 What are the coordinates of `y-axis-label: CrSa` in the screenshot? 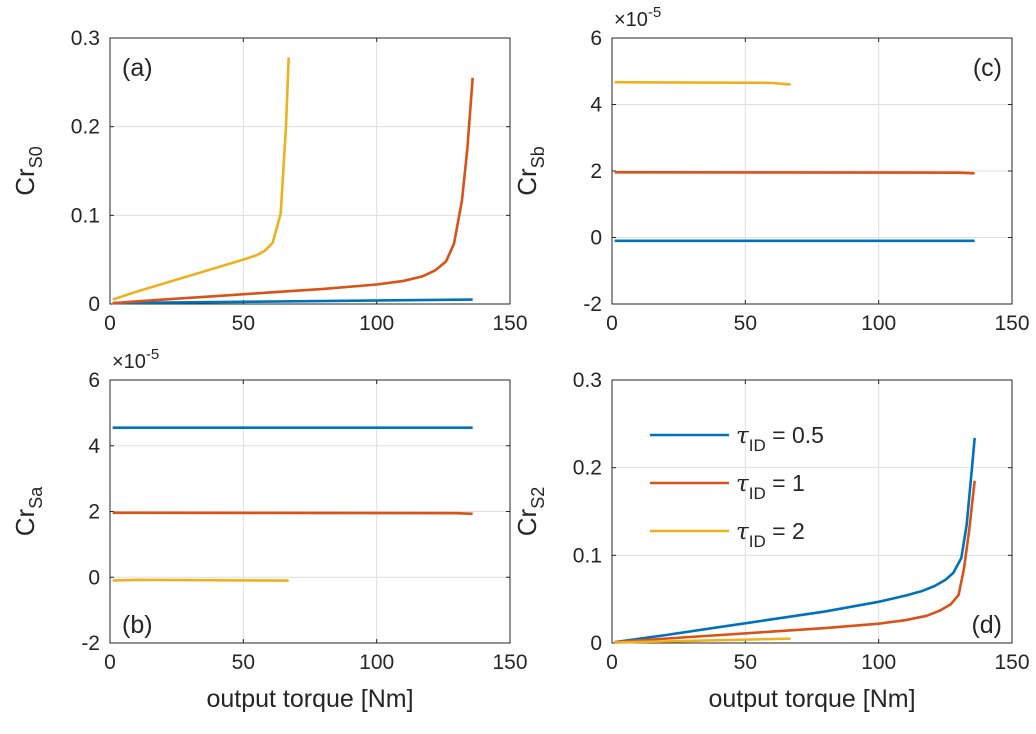 It's located at (28, 511).